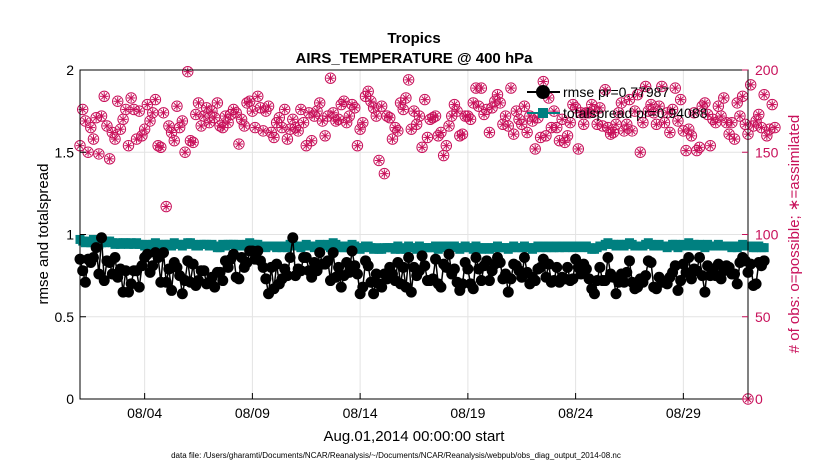  I want to click on y-tick-label-right: 100, so click(767, 235).